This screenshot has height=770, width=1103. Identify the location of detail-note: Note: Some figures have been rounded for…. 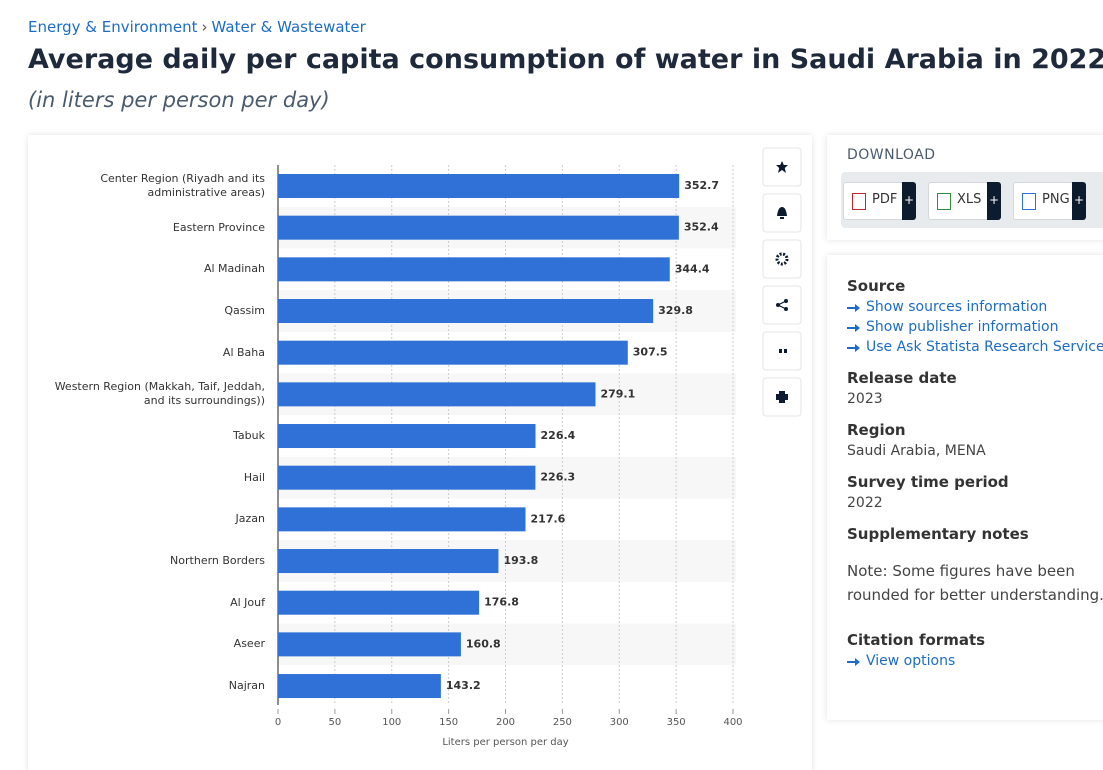
(975, 583).